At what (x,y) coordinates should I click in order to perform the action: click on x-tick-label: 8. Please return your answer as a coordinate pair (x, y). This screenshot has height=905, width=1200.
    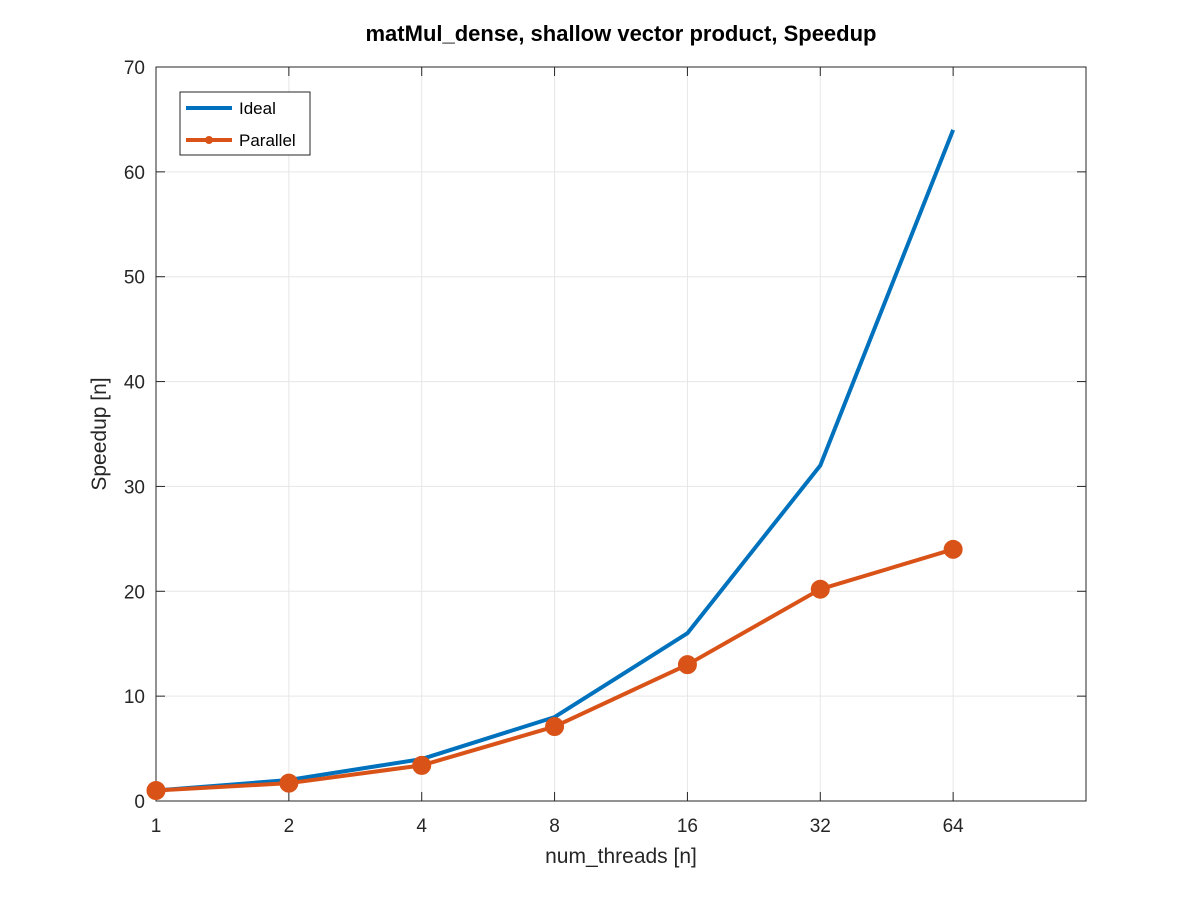
    Looking at the image, I should click on (554, 826).